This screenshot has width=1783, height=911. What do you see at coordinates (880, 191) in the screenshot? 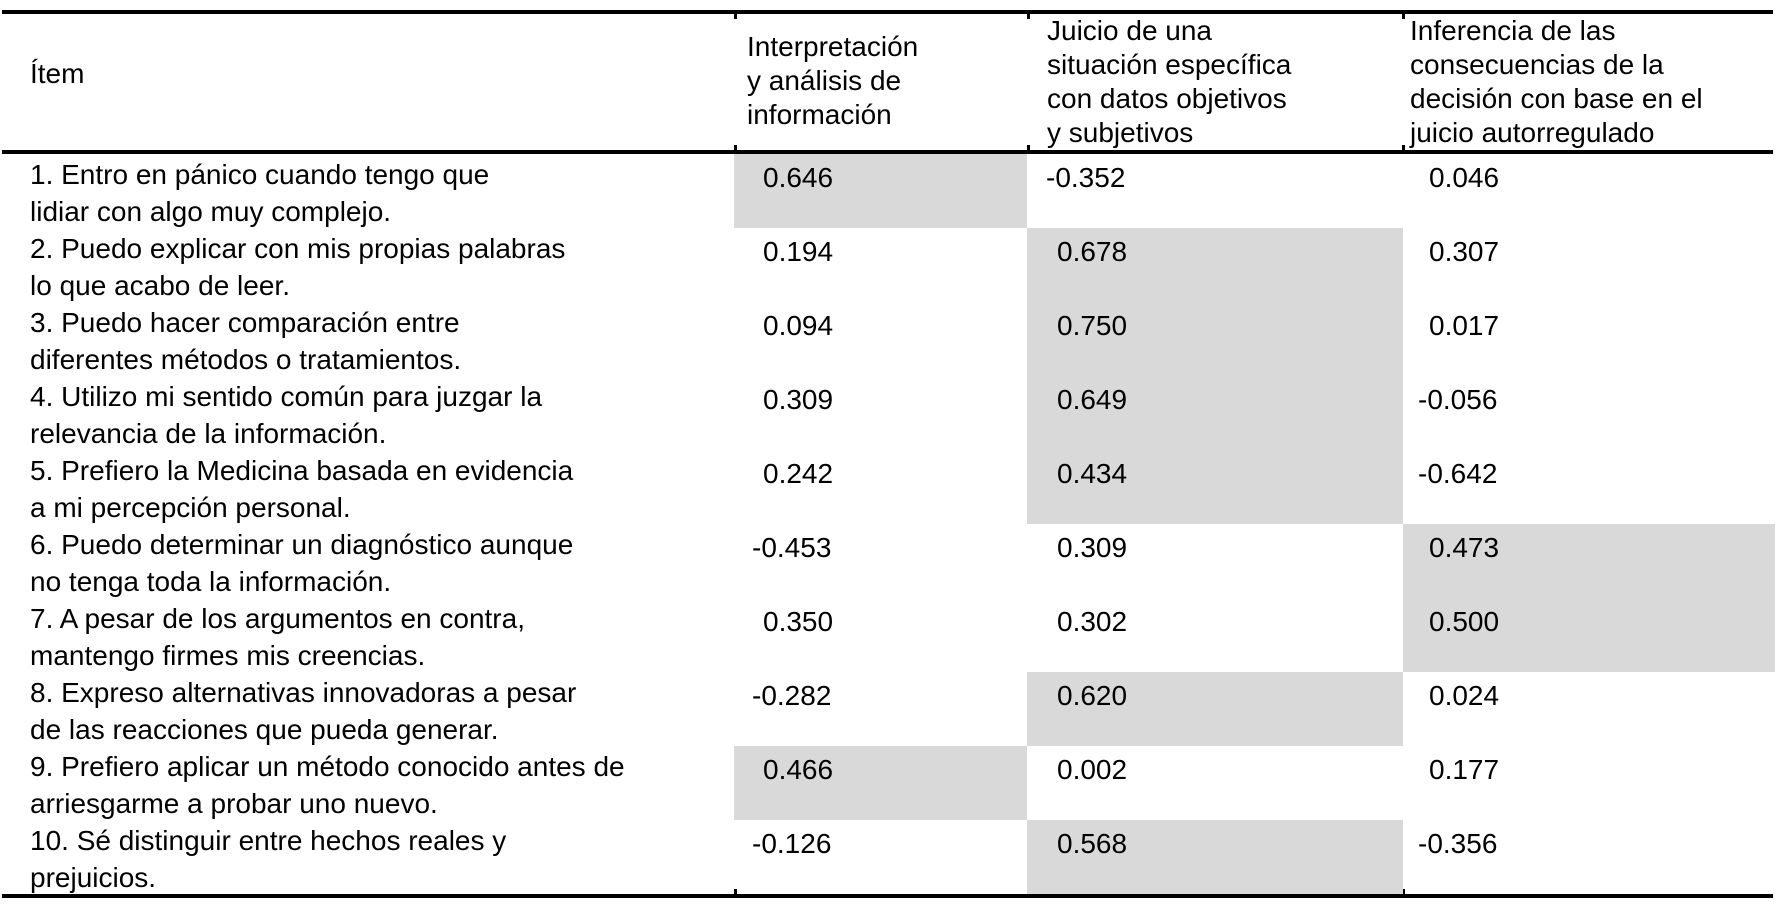
I see `loading-value: 0.646` at bounding box center [880, 191].